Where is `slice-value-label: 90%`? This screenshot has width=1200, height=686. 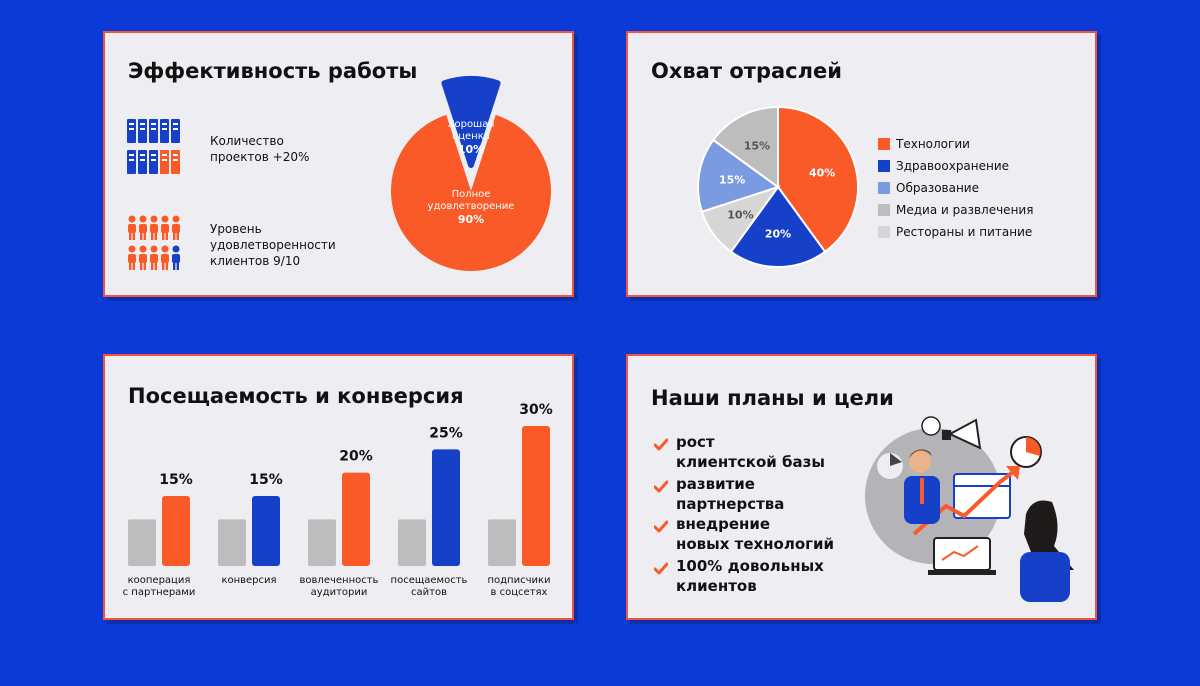
slice-value-label: 90% is located at coordinates (471, 219).